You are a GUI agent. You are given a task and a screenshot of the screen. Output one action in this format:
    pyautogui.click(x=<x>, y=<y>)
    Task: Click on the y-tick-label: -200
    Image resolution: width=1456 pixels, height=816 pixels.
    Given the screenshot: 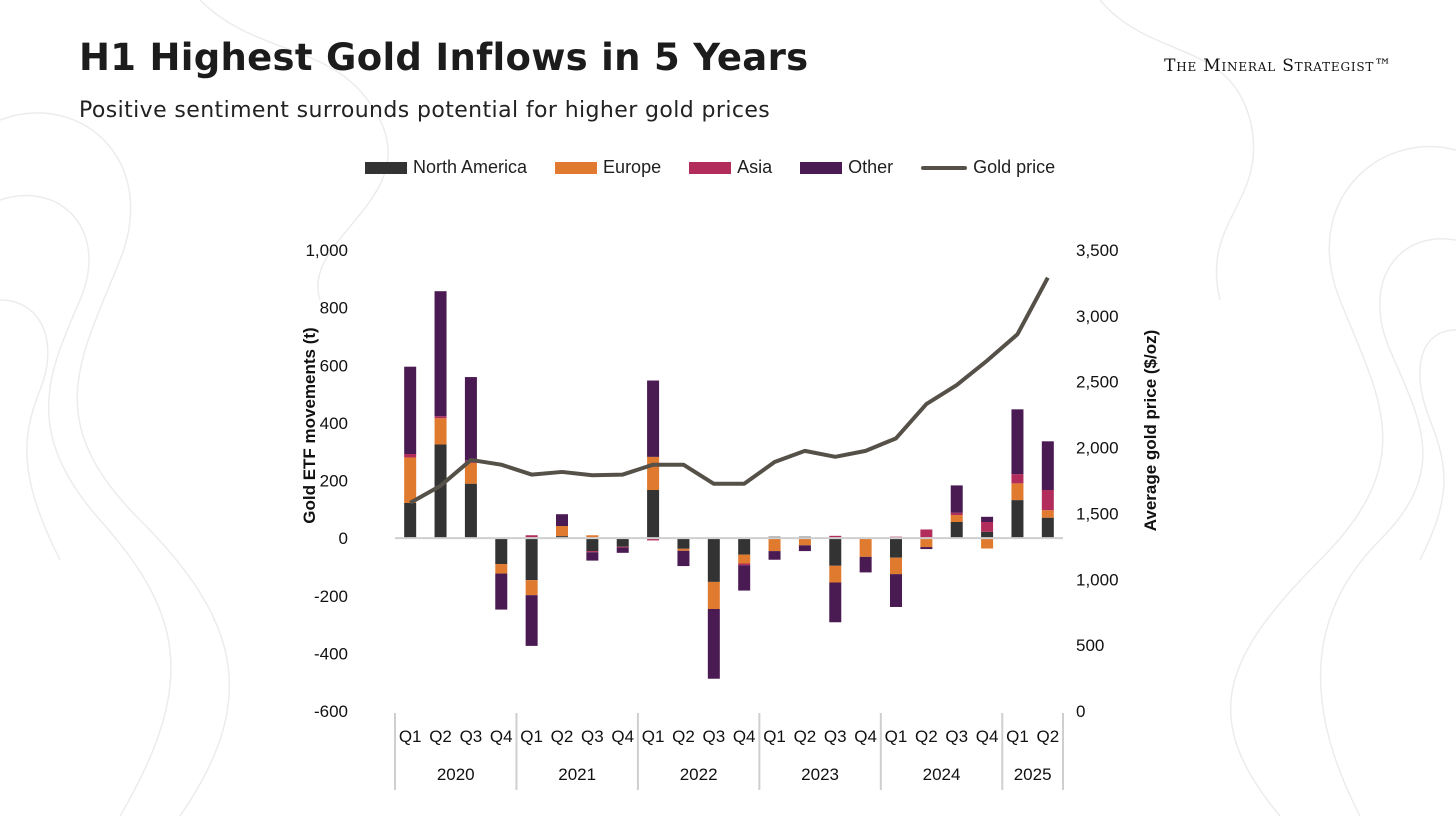 What is the action you would take?
    pyautogui.click(x=331, y=596)
    